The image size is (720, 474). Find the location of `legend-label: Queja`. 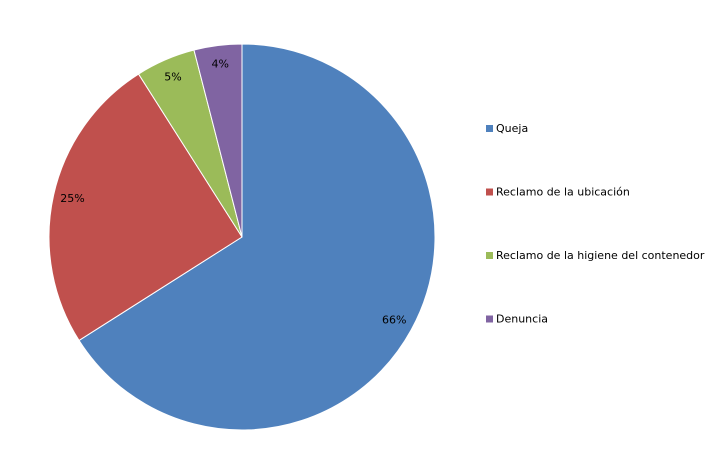

legend-label: Queja is located at coordinates (512, 128).